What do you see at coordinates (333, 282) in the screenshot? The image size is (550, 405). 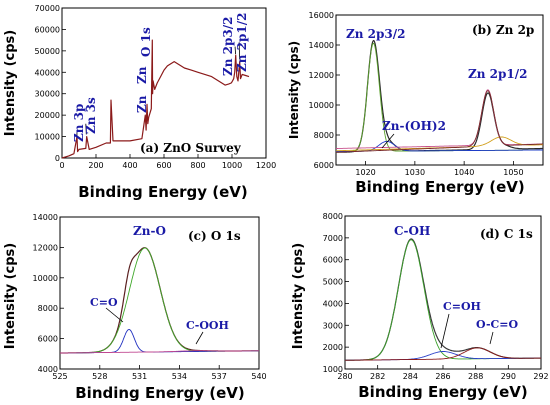 I see `y-tick-label: 5000` at bounding box center [333, 282].